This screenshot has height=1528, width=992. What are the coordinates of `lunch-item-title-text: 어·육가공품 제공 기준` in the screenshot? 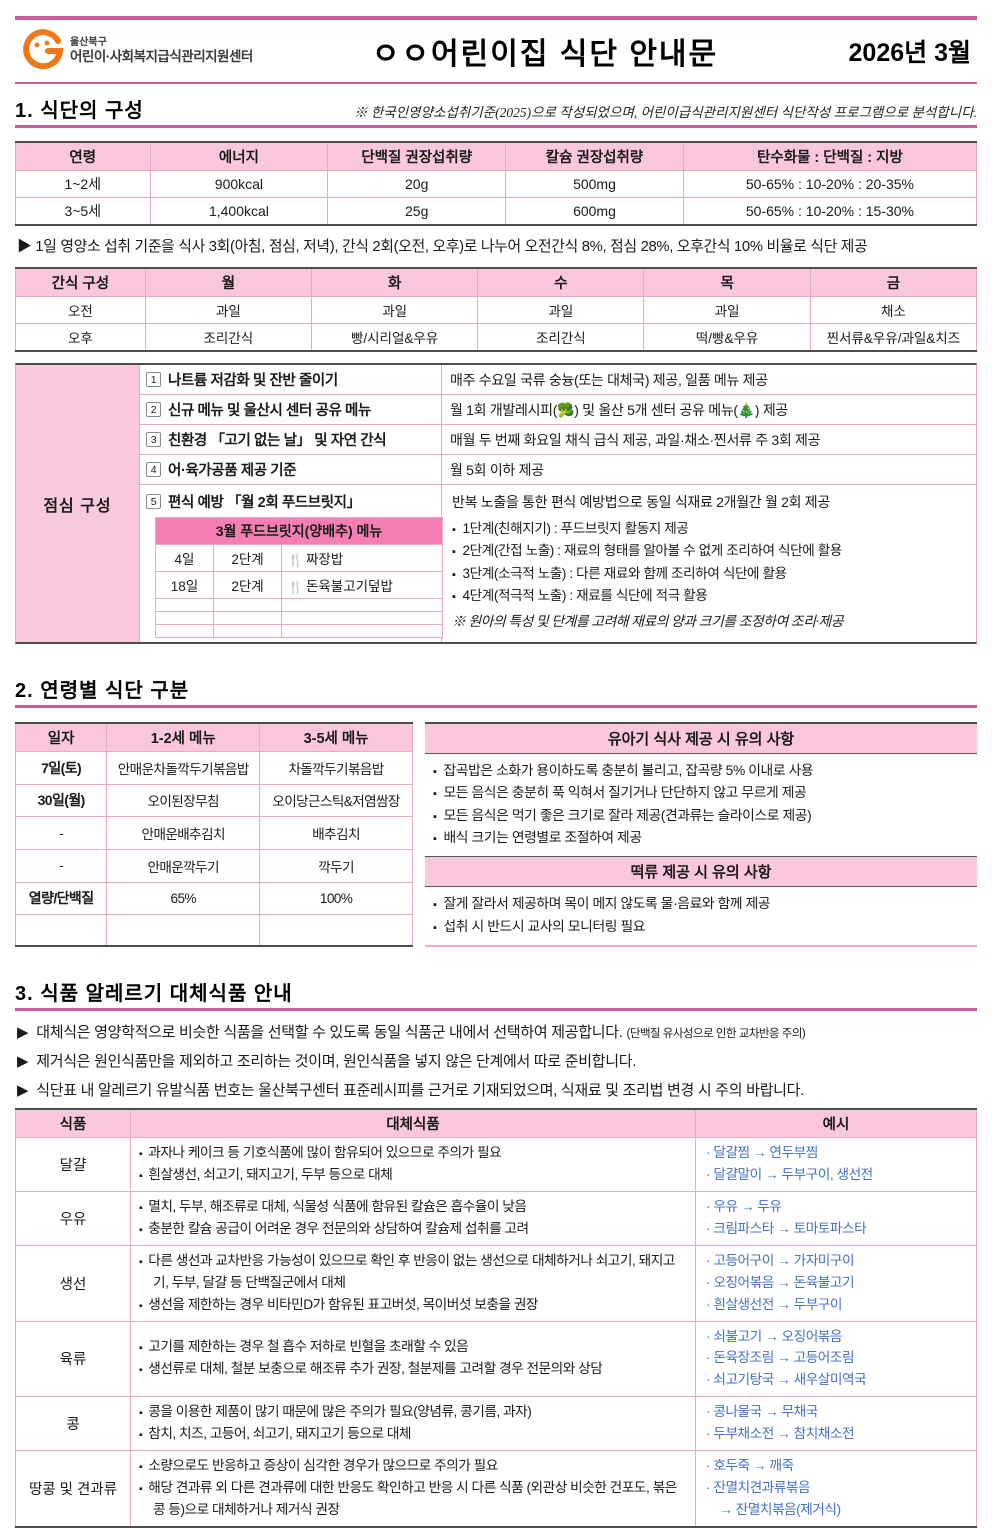 It's located at (232, 471).